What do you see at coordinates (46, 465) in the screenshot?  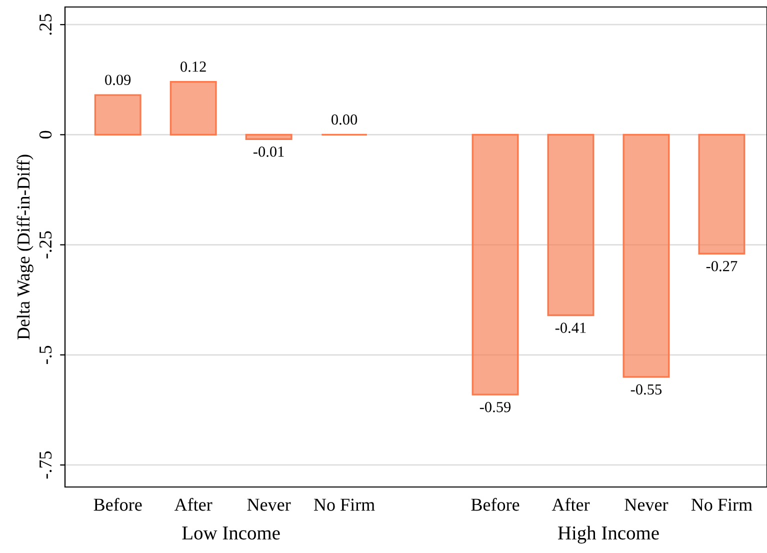 I see `y-tick-label: -.75` at bounding box center [46, 465].